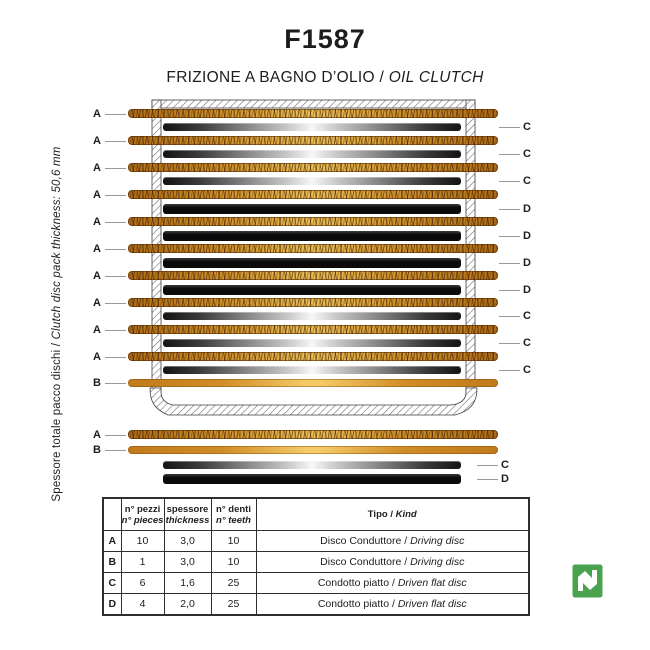 The width and height of the screenshot is (650, 650). Describe the element at coordinates (142, 562) in the screenshot. I see `cell-pieces: 1` at that location.